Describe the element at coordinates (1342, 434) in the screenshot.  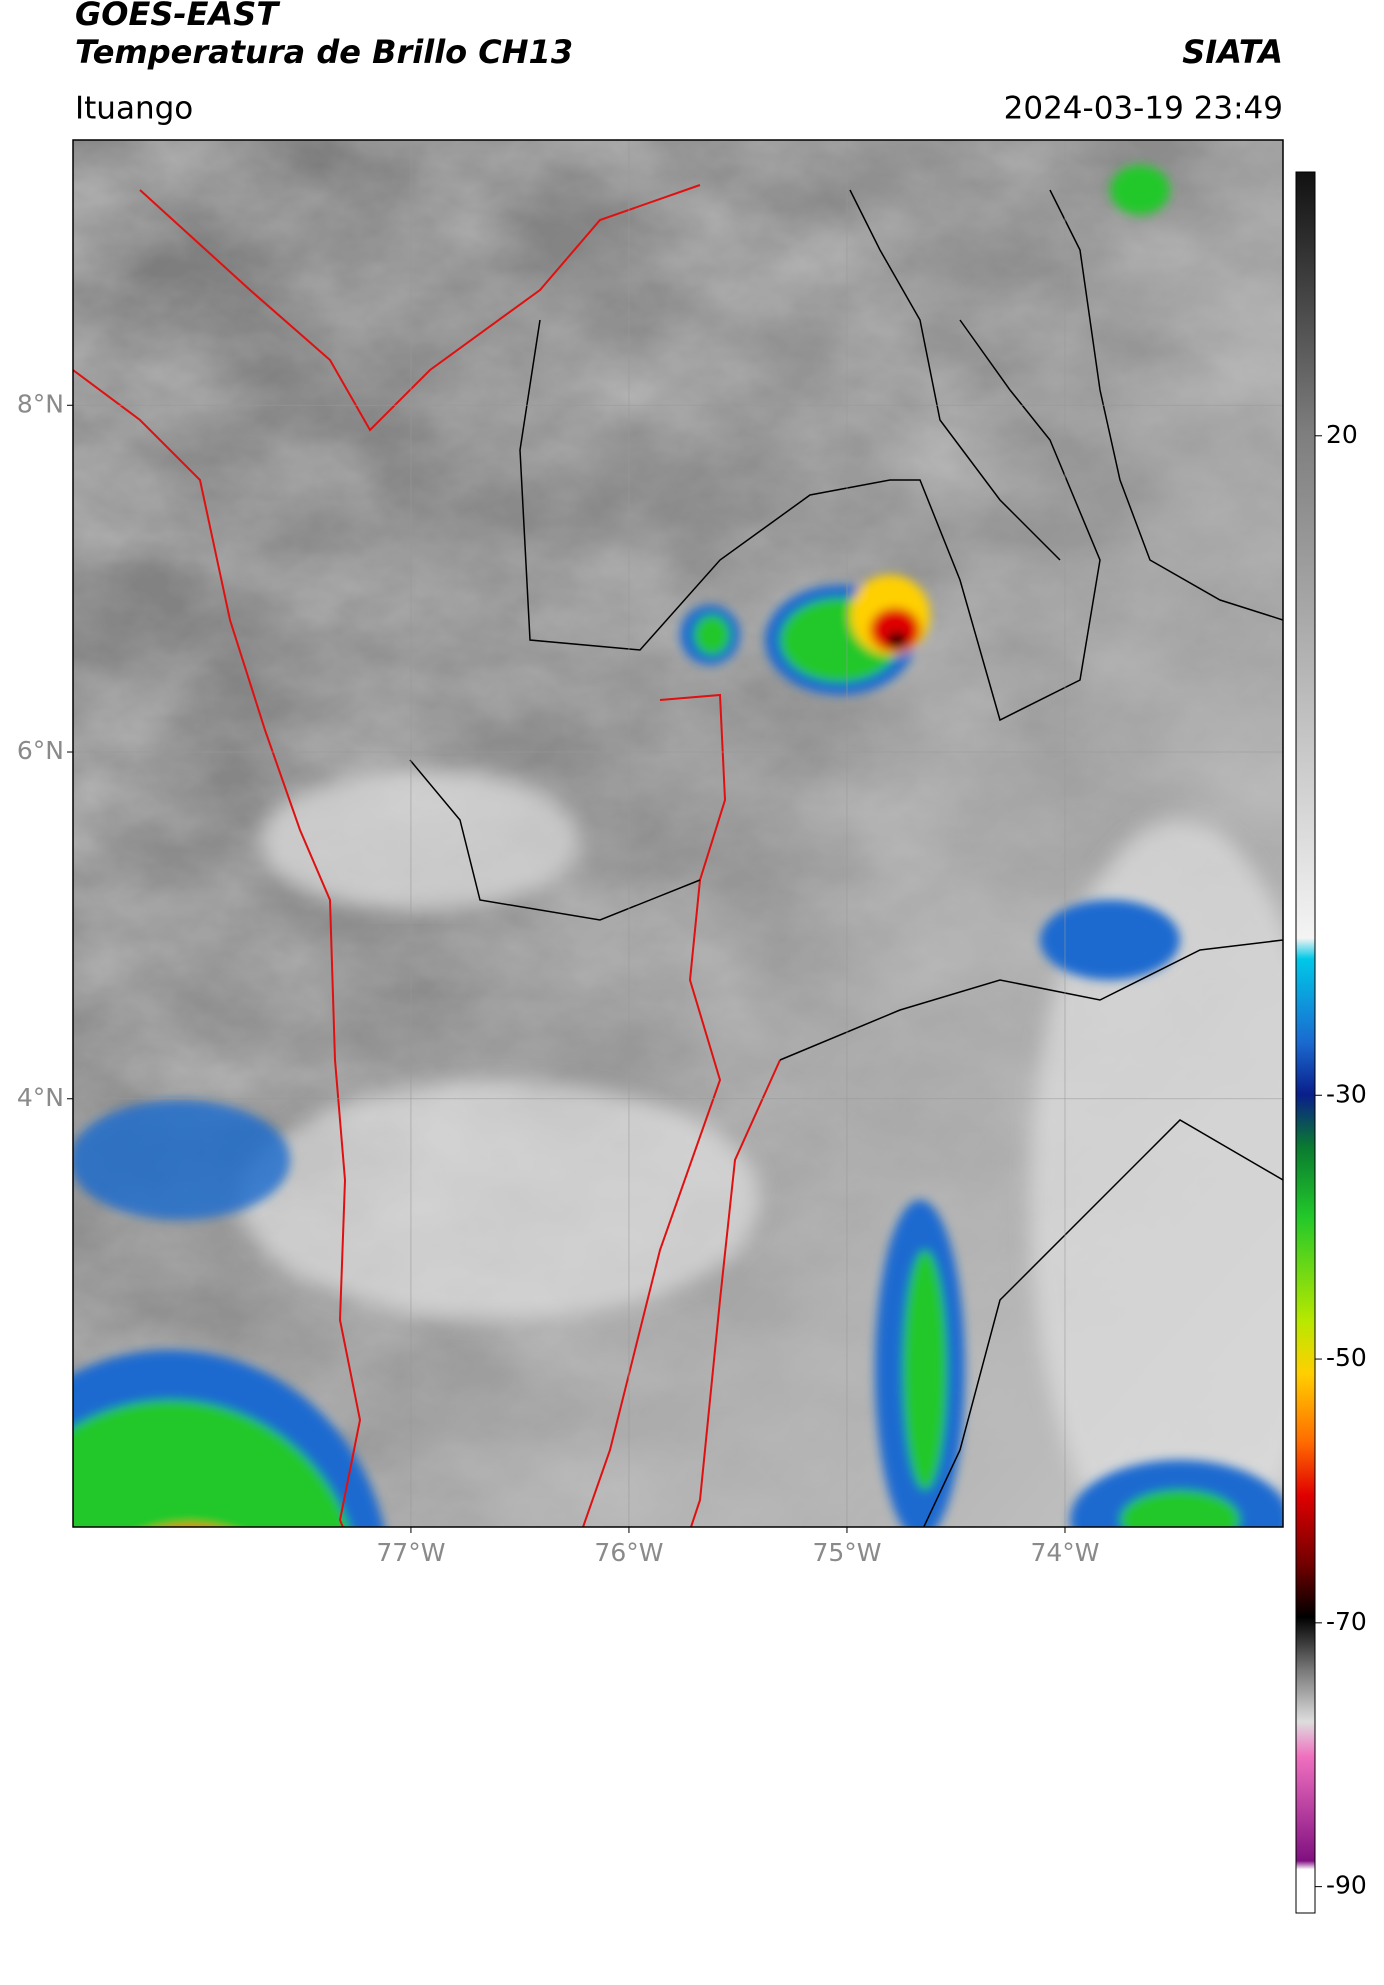
I see `colorbar-tick-label: 20` at that location.